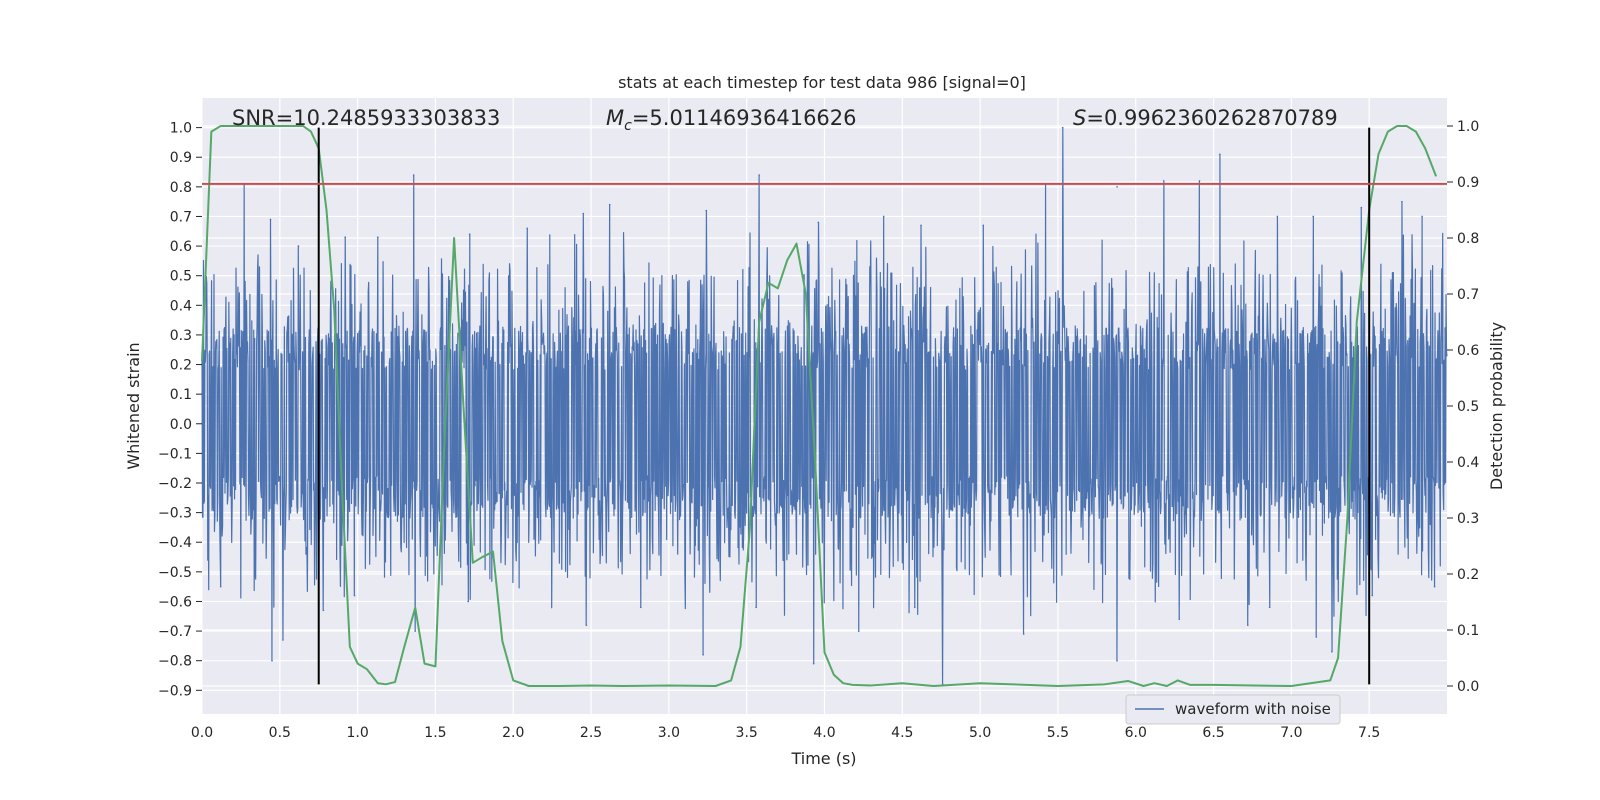  What do you see at coordinates (980, 733) in the screenshot?
I see `x-tick-label: 5.0` at bounding box center [980, 733].